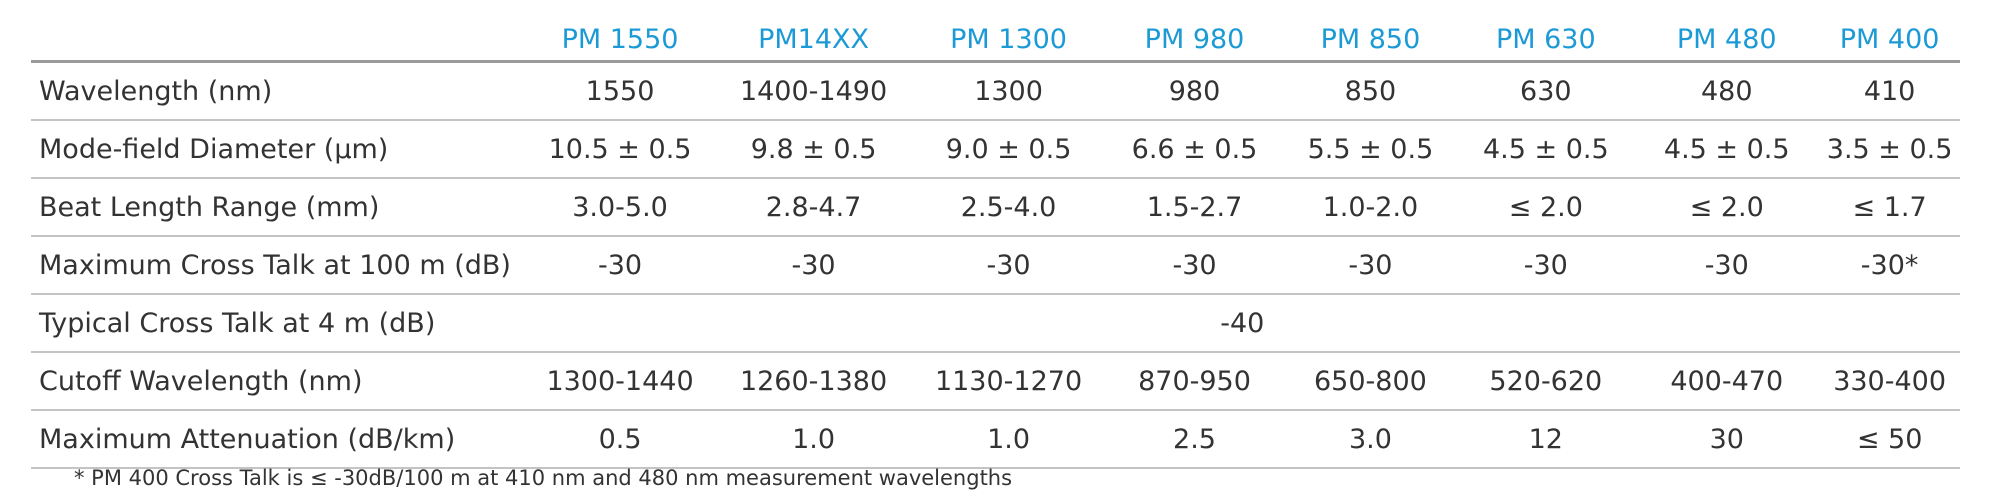 The height and width of the screenshot is (502, 1997). Describe the element at coordinates (1889, 265) in the screenshot. I see `table-cell: -30*` at that location.